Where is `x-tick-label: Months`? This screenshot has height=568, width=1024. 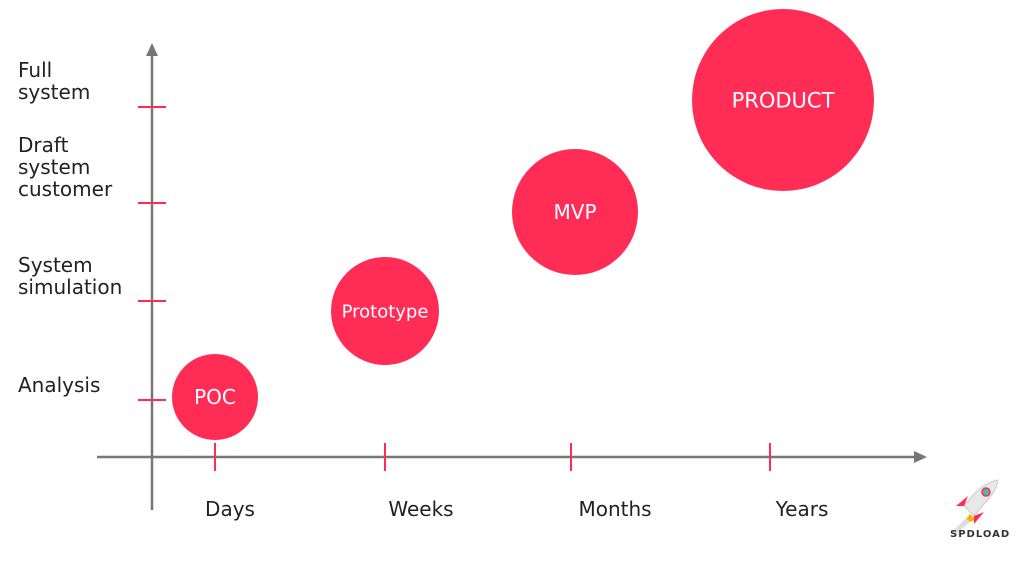
x-tick-label: Months is located at coordinates (615, 509).